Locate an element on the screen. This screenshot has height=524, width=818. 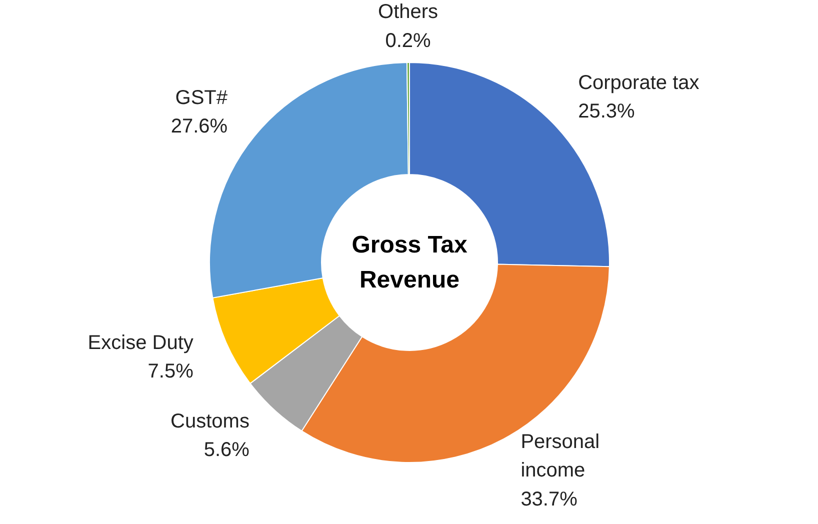
data-label: 5.6% is located at coordinates (227, 450).